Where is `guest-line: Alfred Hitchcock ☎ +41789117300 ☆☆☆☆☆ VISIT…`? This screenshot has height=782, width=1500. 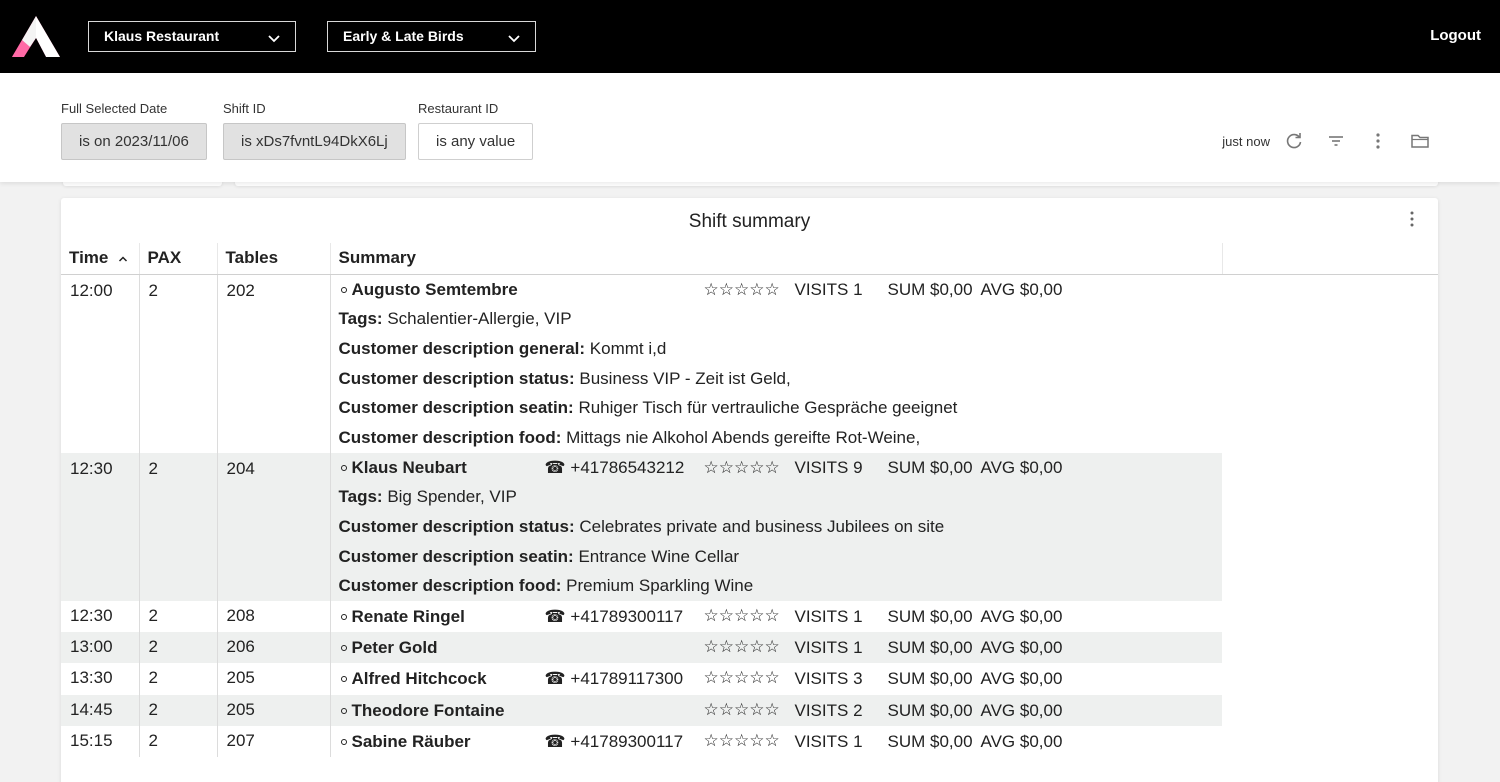 guest-line: Alfred Hitchcock ☎ +41789117300 ☆☆☆☆☆ VISIT… is located at coordinates (776, 678).